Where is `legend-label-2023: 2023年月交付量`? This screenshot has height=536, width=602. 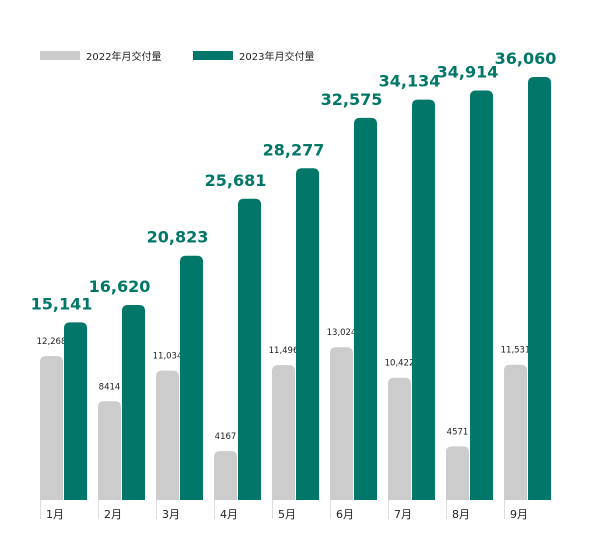
legend-label-2023: 2023年月交付量 is located at coordinates (277, 57).